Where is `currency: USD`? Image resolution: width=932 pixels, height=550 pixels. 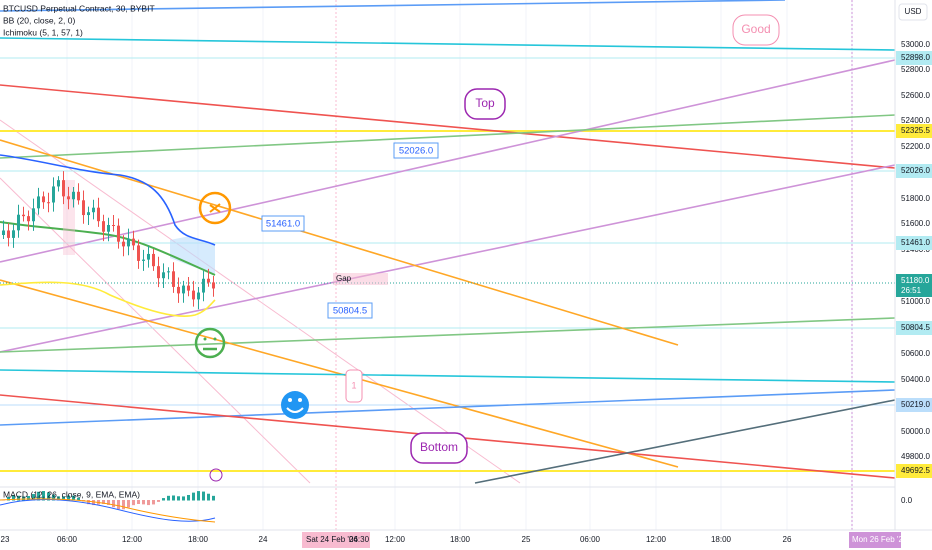
currency: USD is located at coordinates (913, 11).